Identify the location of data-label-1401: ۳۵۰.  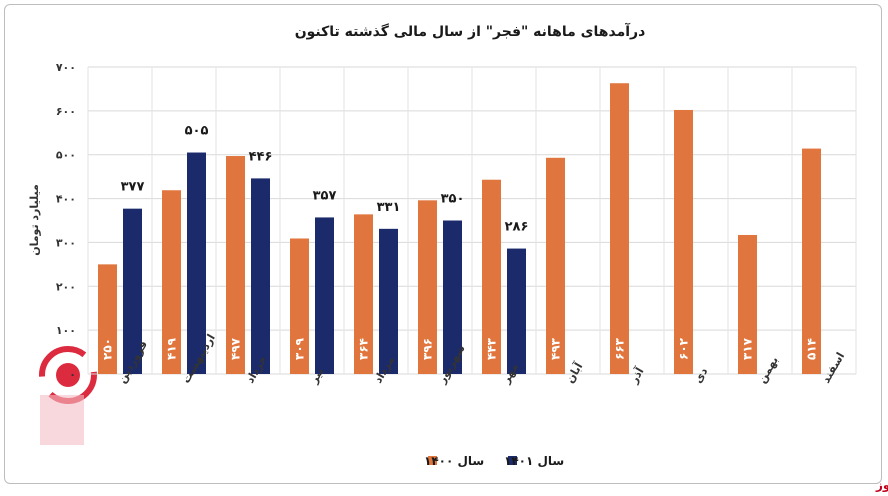
(453, 199).